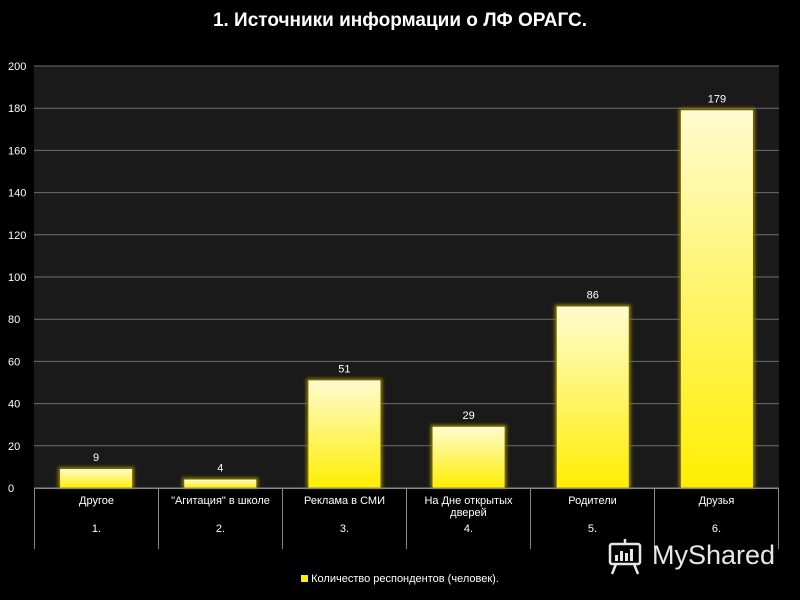 Image resolution: width=800 pixels, height=600 pixels. Describe the element at coordinates (17, 151) in the screenshot. I see `y-tick-label: 160` at that location.